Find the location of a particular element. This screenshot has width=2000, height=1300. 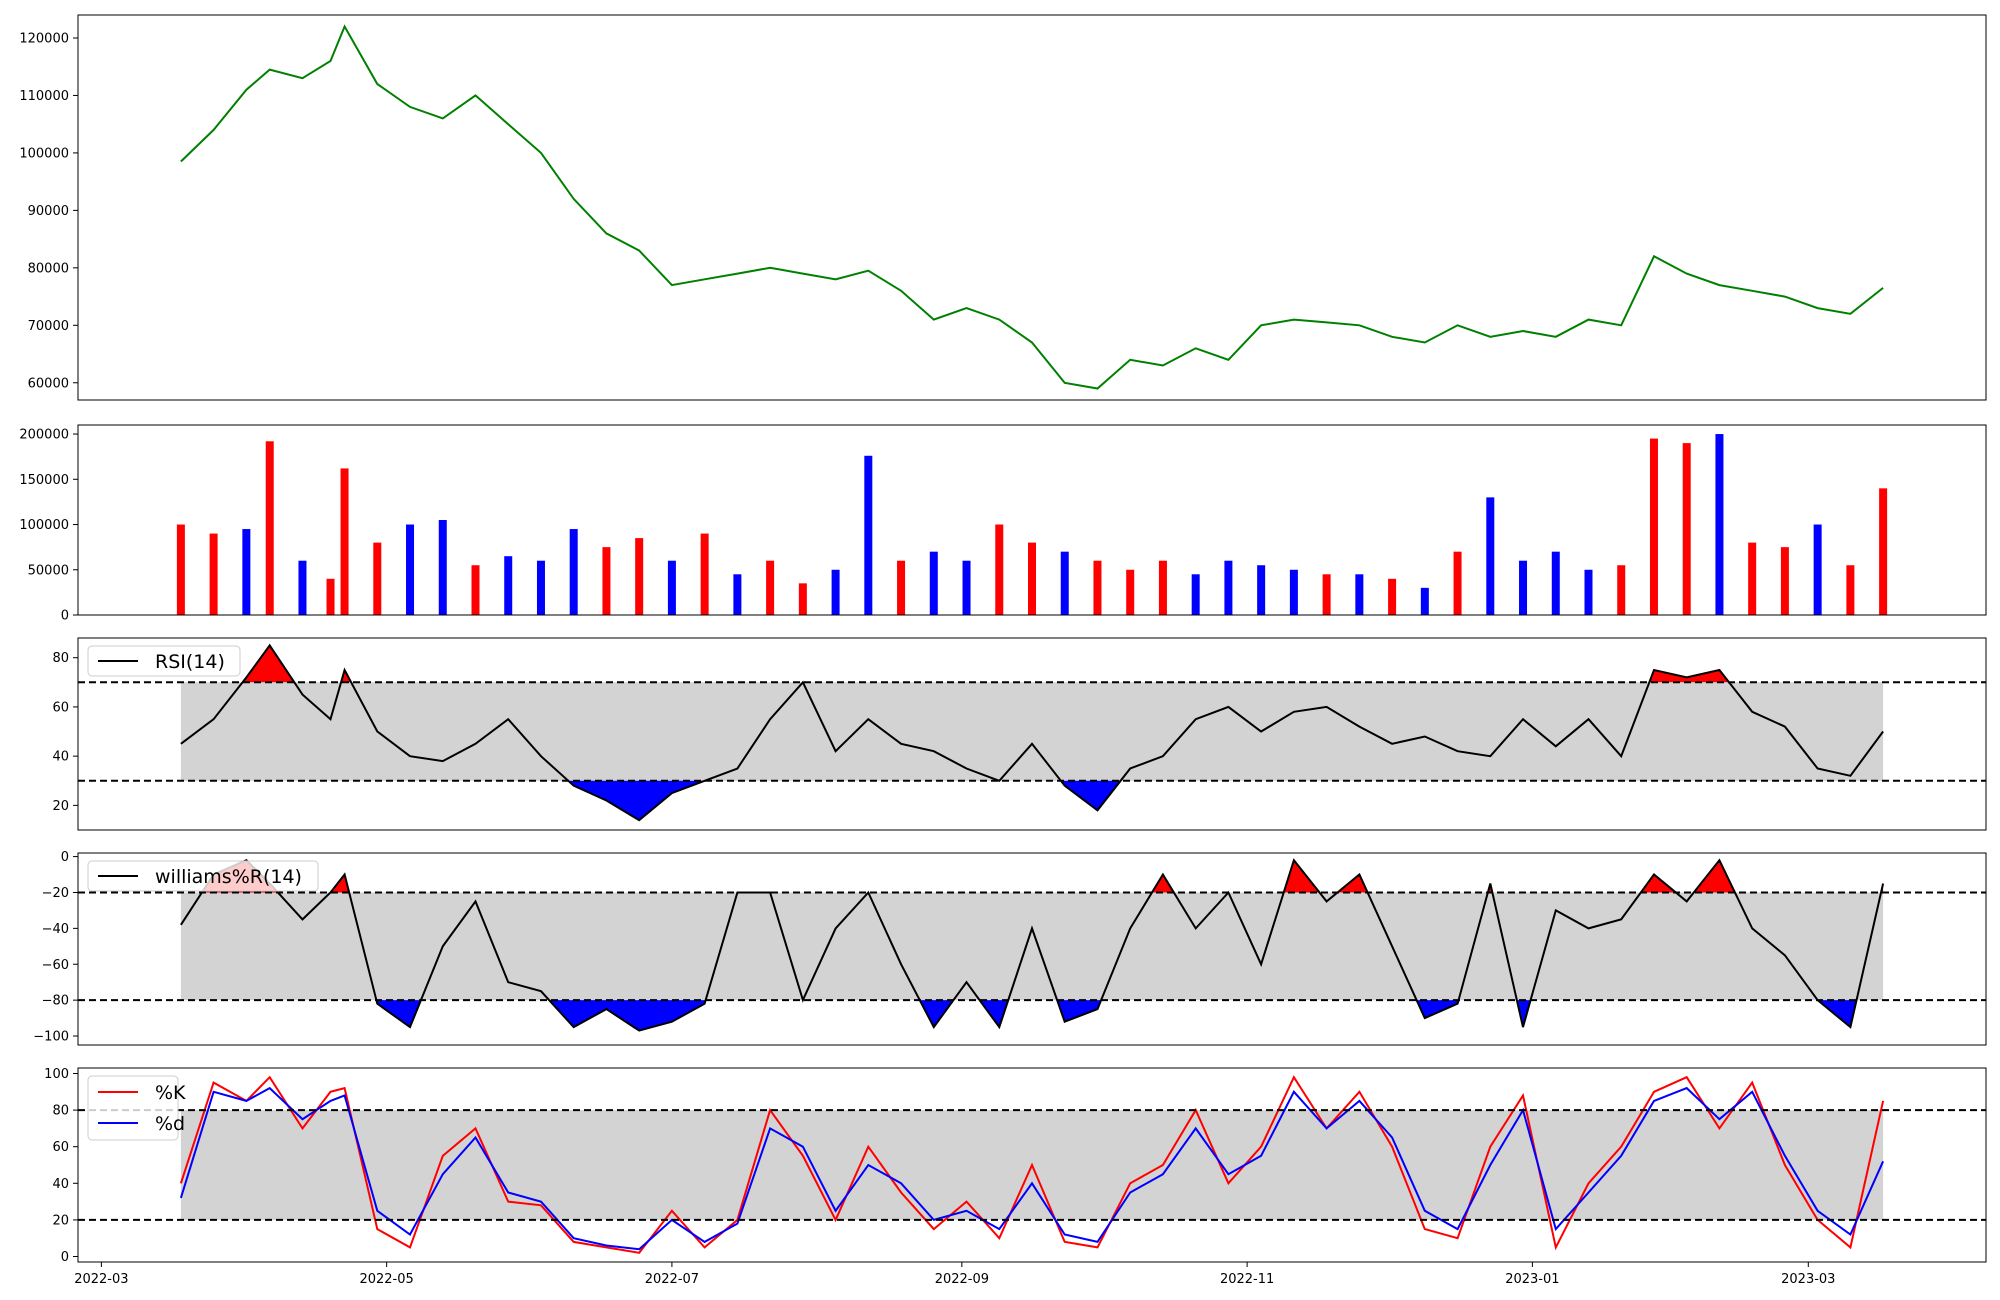

x-tick-label: 2023-01 is located at coordinates (1532, 1279).